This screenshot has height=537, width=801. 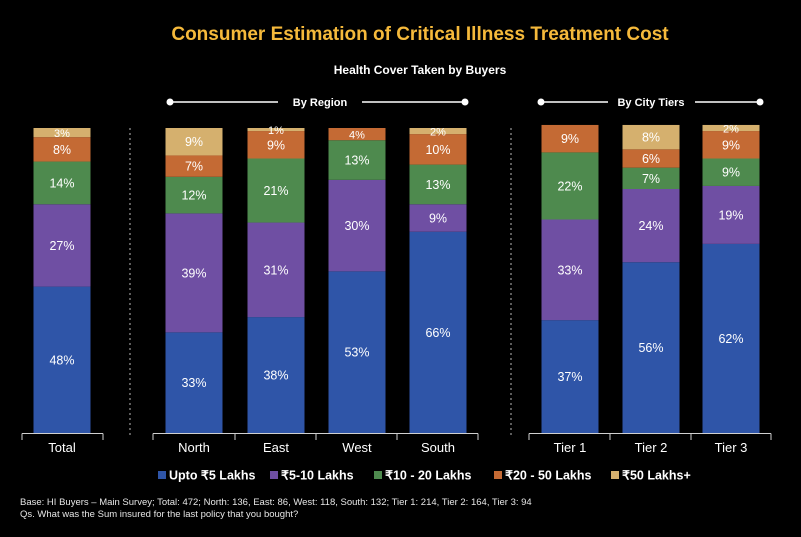 I want to click on bar-segment-total-upto5, so click(x=62, y=359).